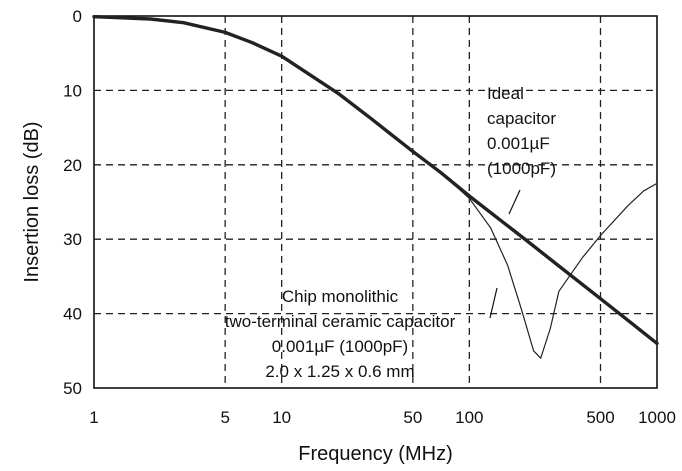 The width and height of the screenshot is (682, 471). Describe the element at coordinates (600, 417) in the screenshot. I see `x-tick-label: 500` at that location.